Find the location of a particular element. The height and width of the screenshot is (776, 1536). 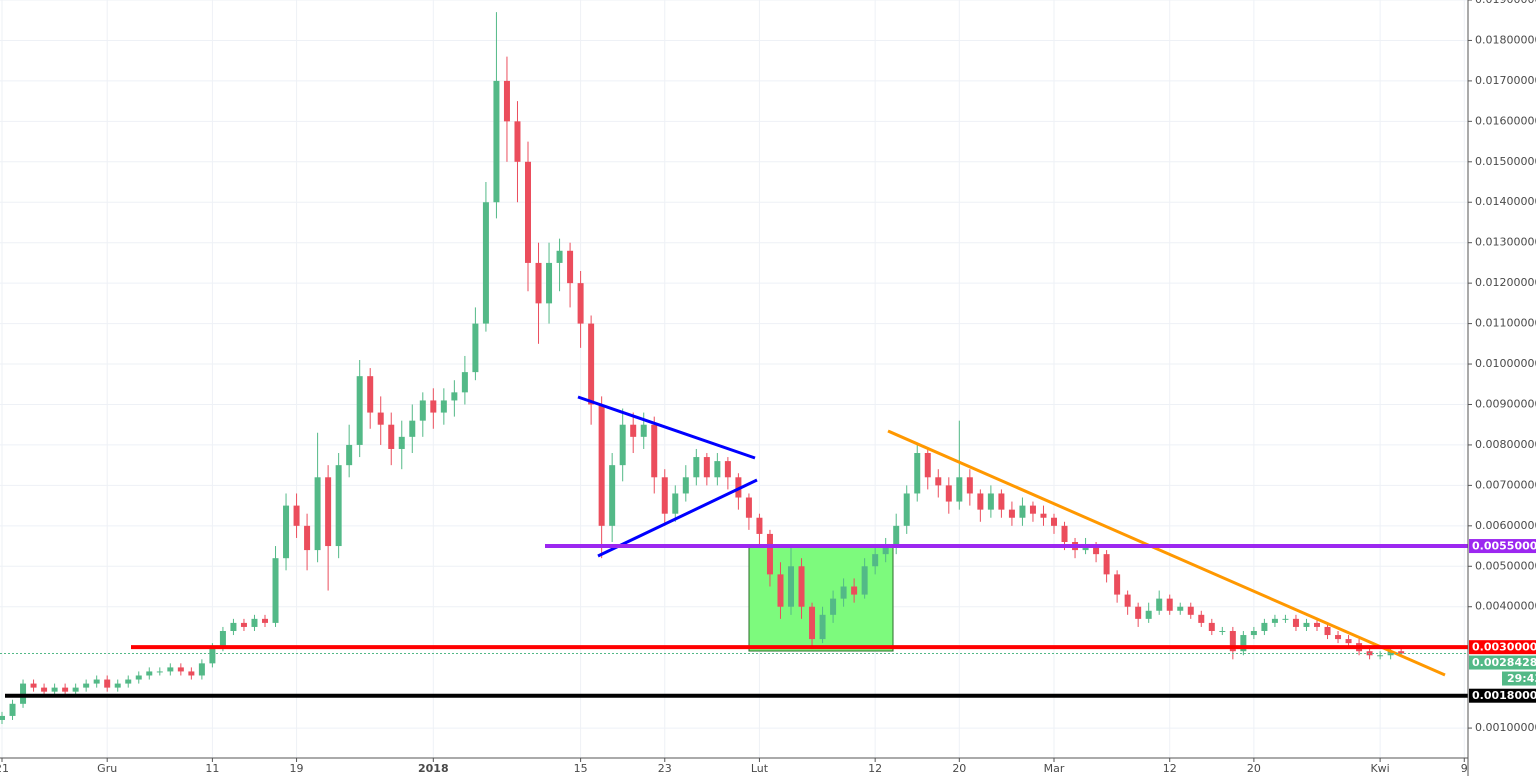

last-price-tag is located at coordinates (1502, 662).